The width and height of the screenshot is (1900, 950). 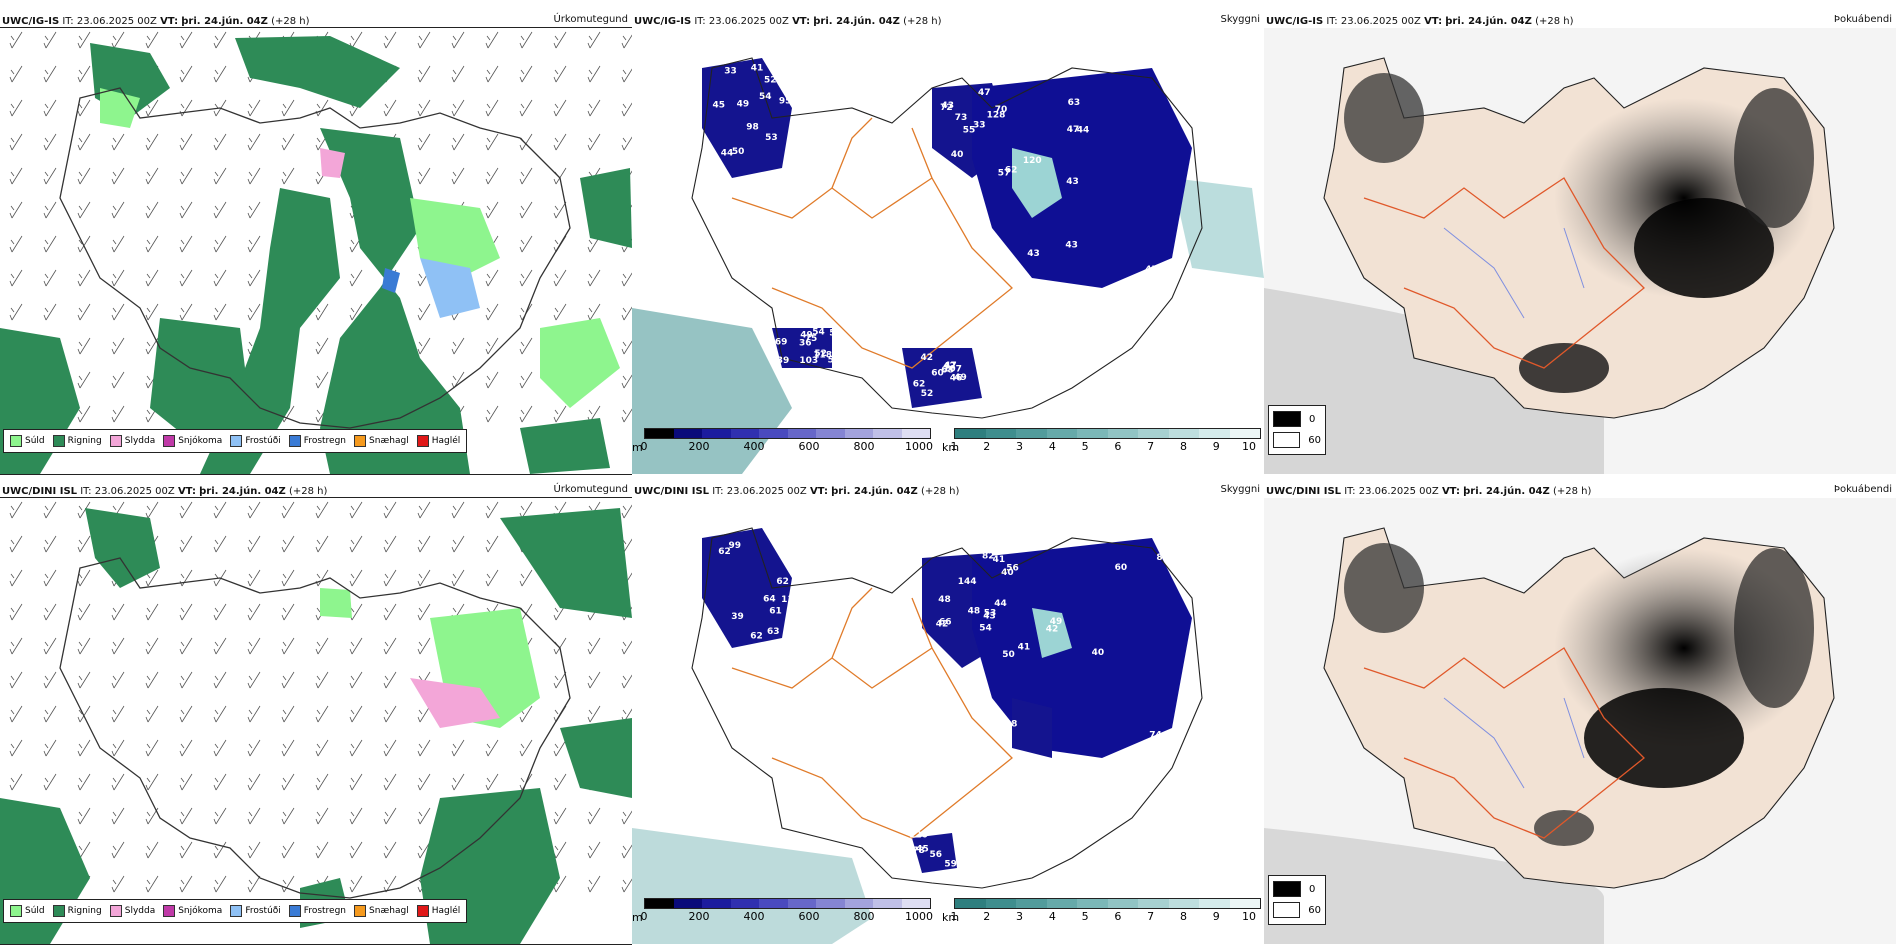 What do you see at coordinates (1004, 173) in the screenshot?
I see `ceiling-value-label: 57` at bounding box center [1004, 173].